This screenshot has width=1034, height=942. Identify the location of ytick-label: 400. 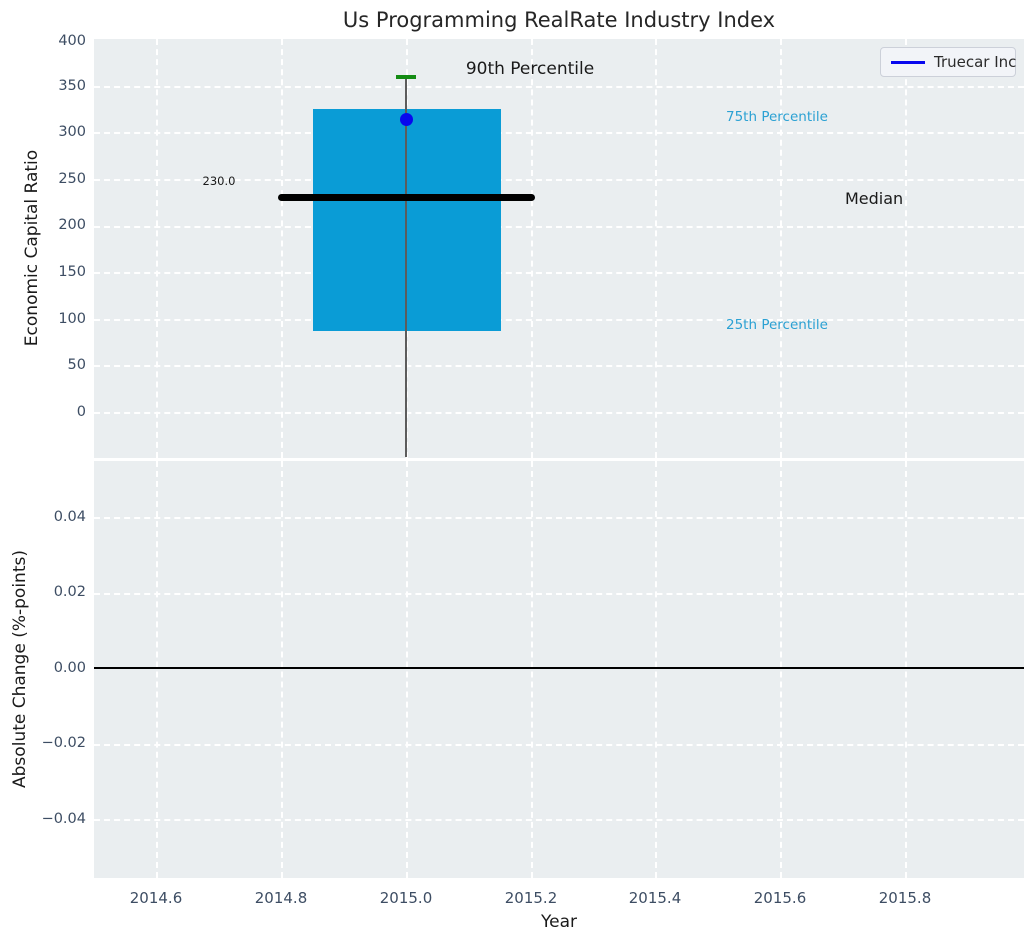
(72, 41).